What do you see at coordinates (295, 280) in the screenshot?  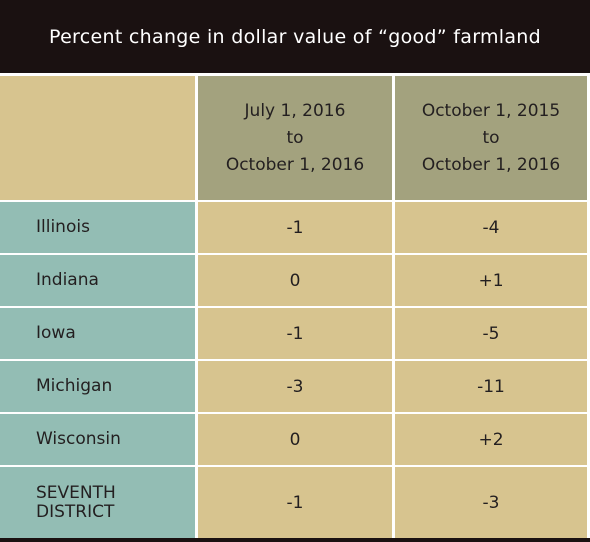 I see `value-indiana-quarter: 0` at bounding box center [295, 280].